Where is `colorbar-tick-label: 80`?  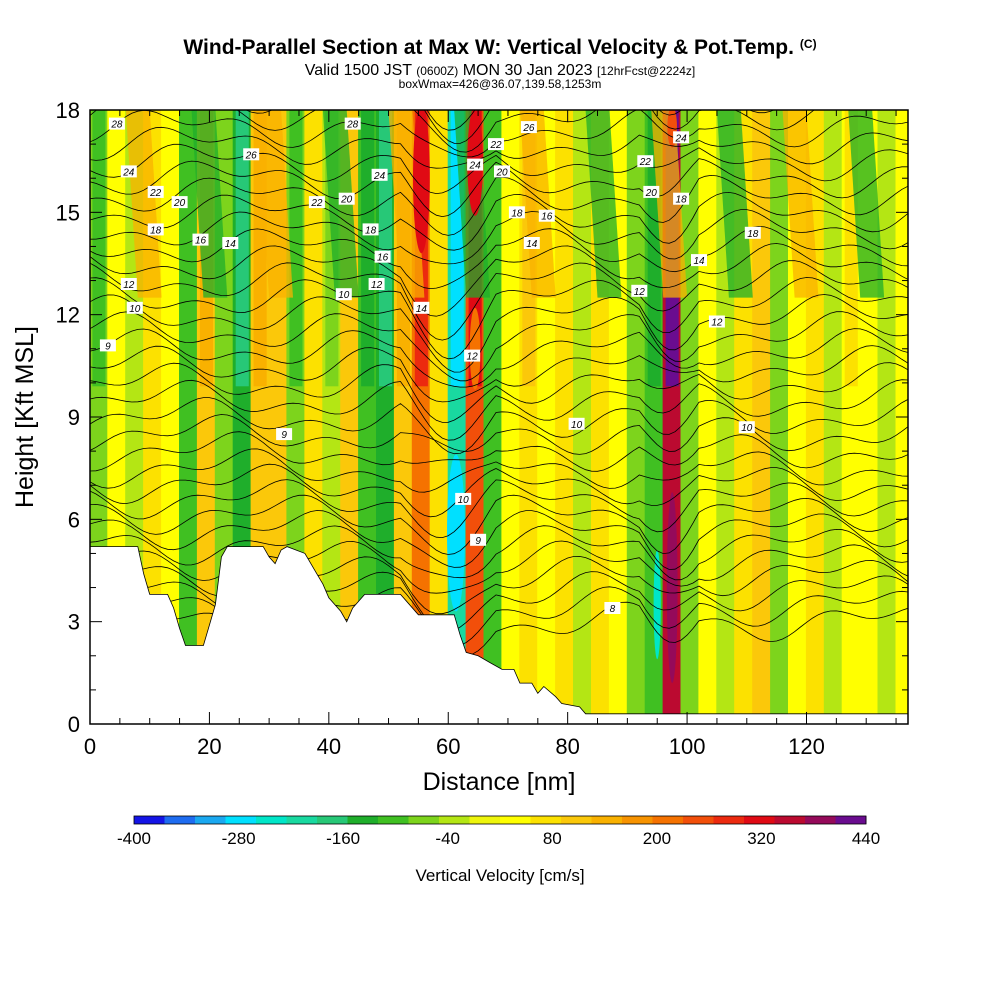
colorbar-tick-label: 80 is located at coordinates (552, 838).